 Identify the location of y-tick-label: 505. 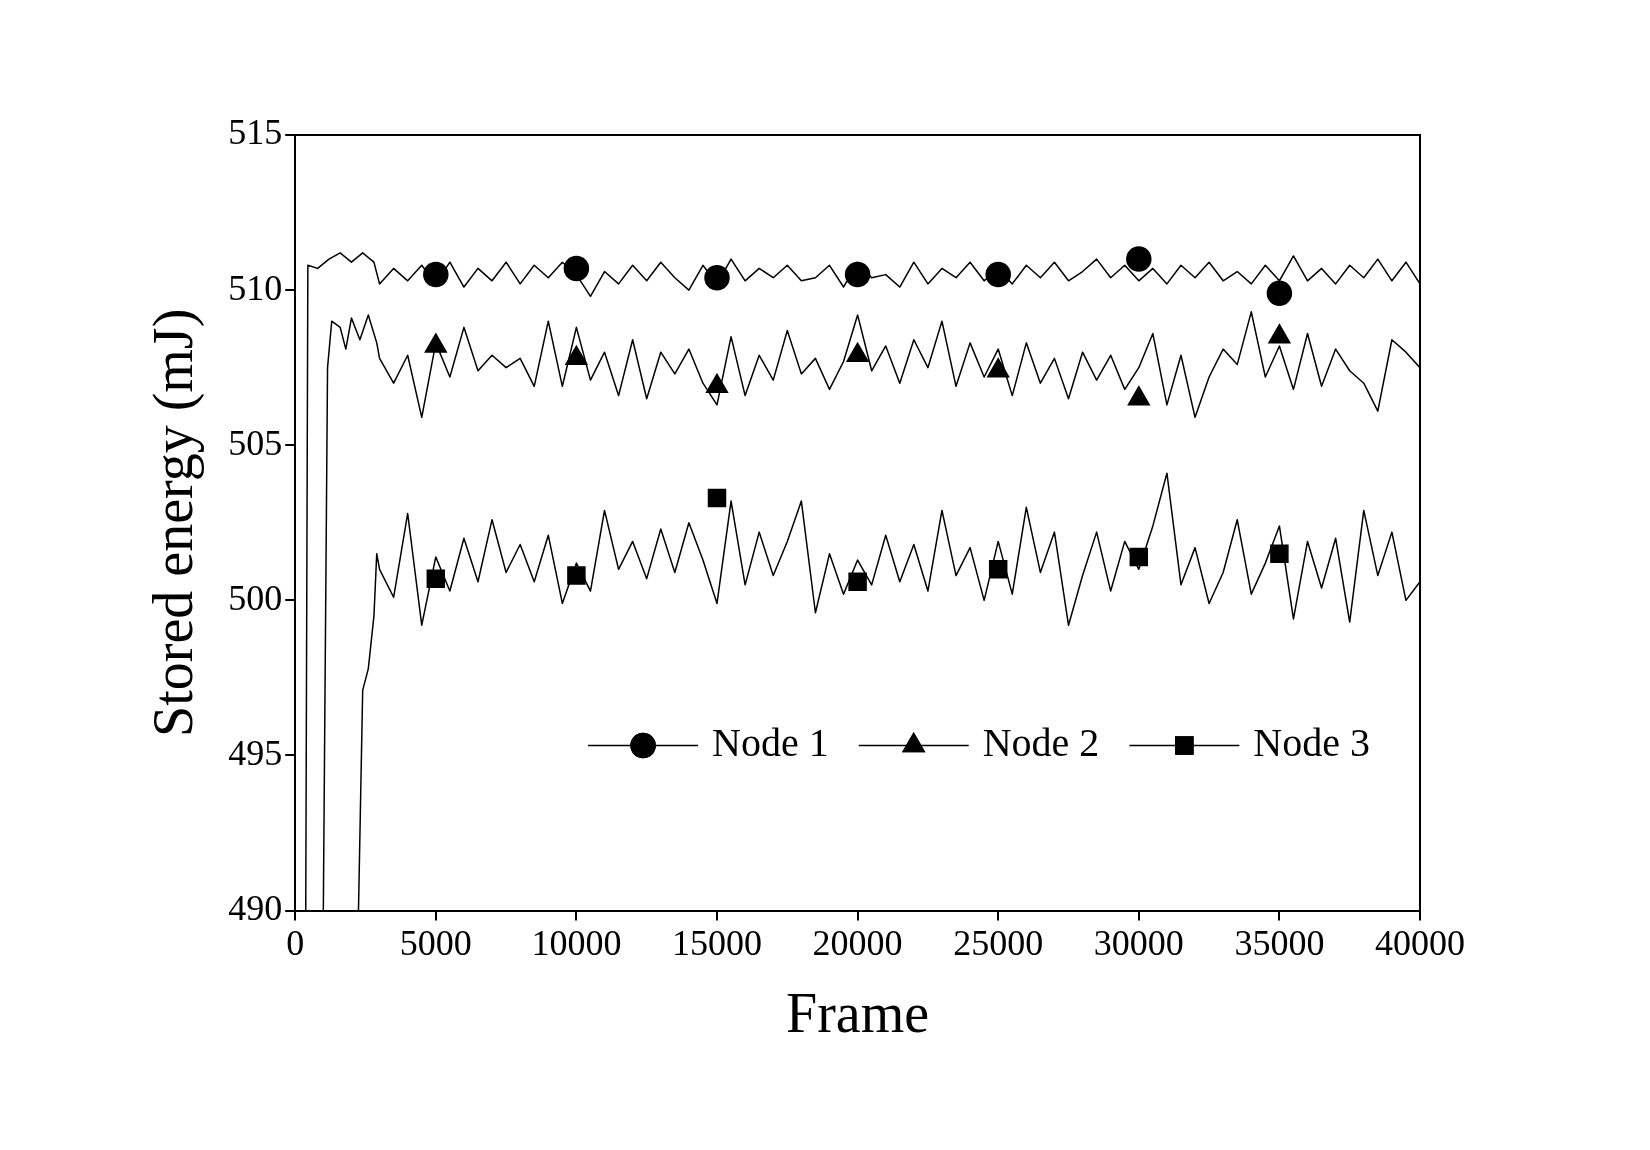
(255, 442).